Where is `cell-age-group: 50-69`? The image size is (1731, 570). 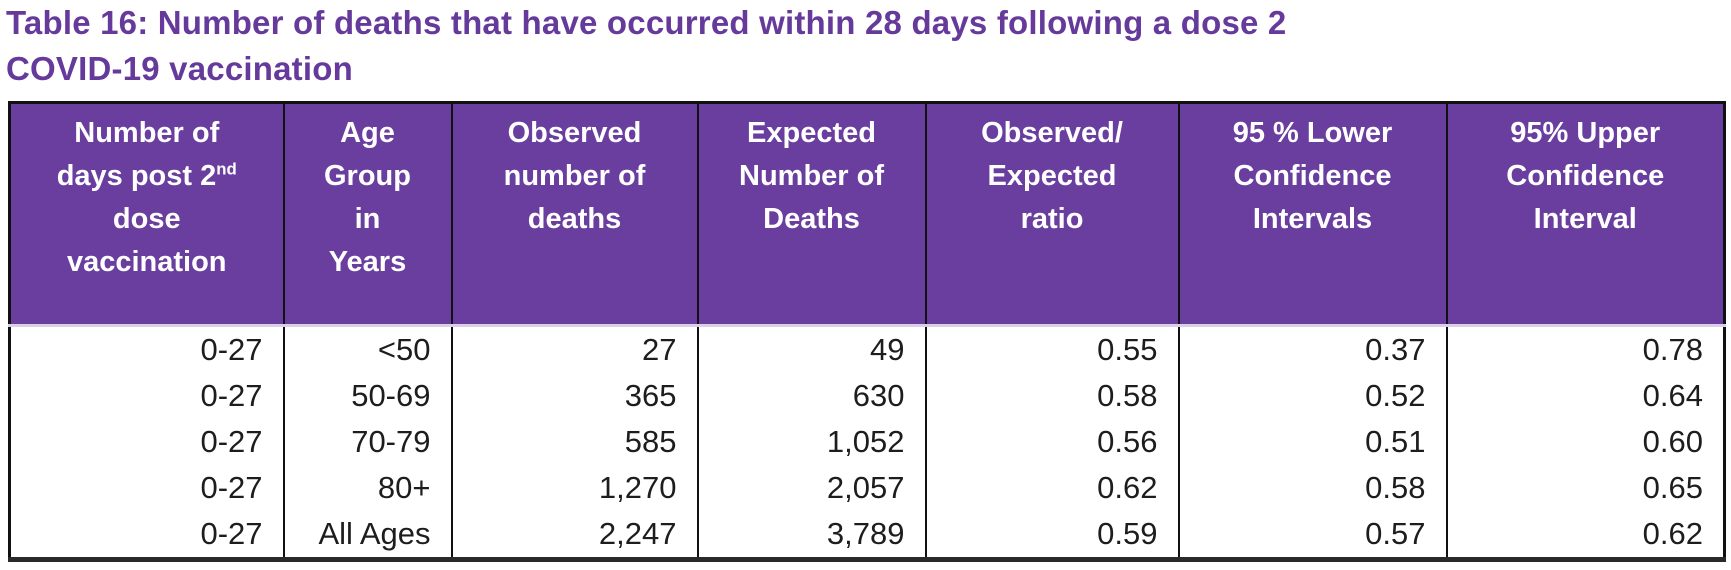
cell-age-group: 50-69 is located at coordinates (367, 396).